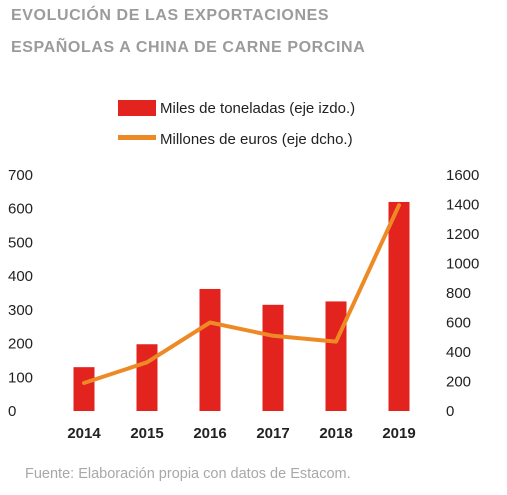  I want to click on y-right-tick-label: 400, so click(458, 352).